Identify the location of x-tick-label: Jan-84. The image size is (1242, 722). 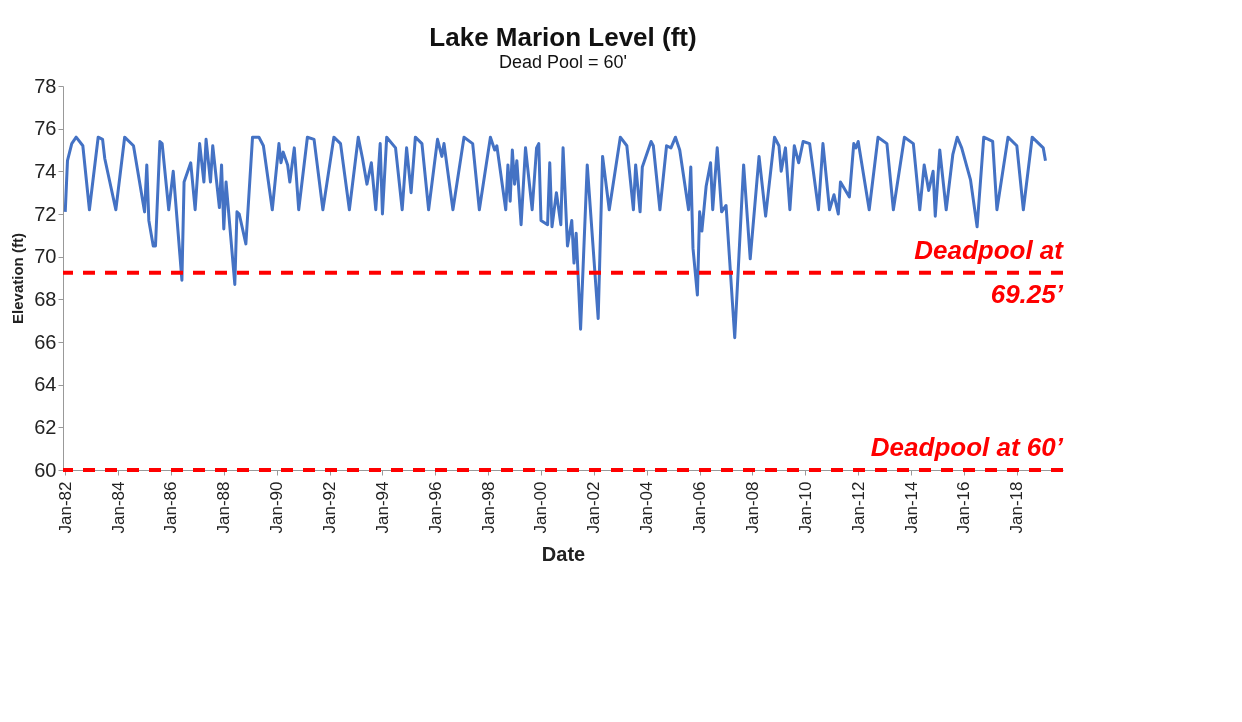
(118, 507).